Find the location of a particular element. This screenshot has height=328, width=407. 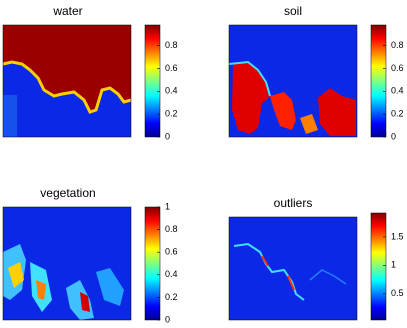

outliers-map is located at coordinates (293, 268).